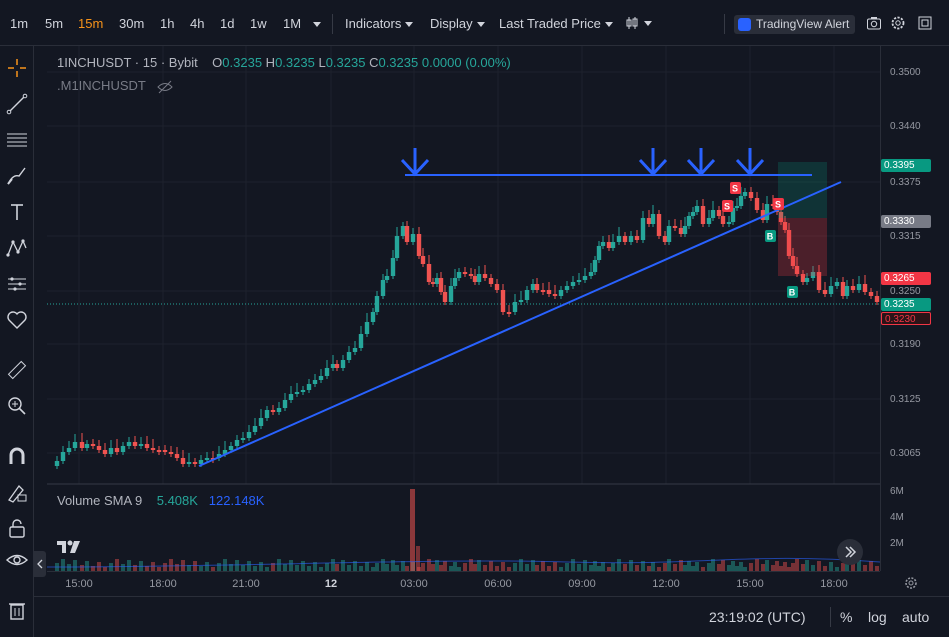 This screenshot has width=949, height=637. I want to click on log-toggle: log, so click(877, 617).